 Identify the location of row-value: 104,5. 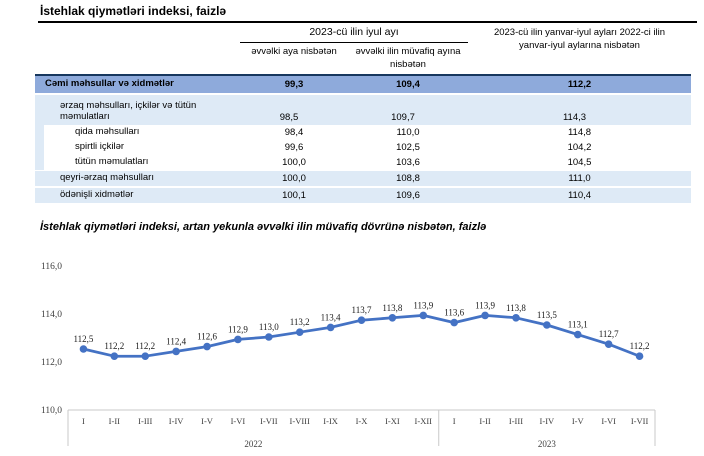
(579, 162).